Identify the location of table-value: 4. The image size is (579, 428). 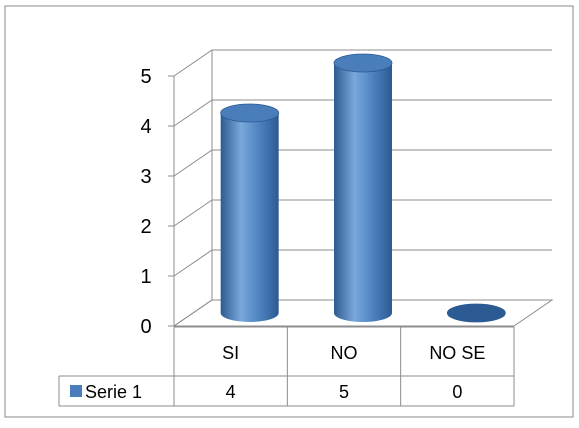
(231, 392).